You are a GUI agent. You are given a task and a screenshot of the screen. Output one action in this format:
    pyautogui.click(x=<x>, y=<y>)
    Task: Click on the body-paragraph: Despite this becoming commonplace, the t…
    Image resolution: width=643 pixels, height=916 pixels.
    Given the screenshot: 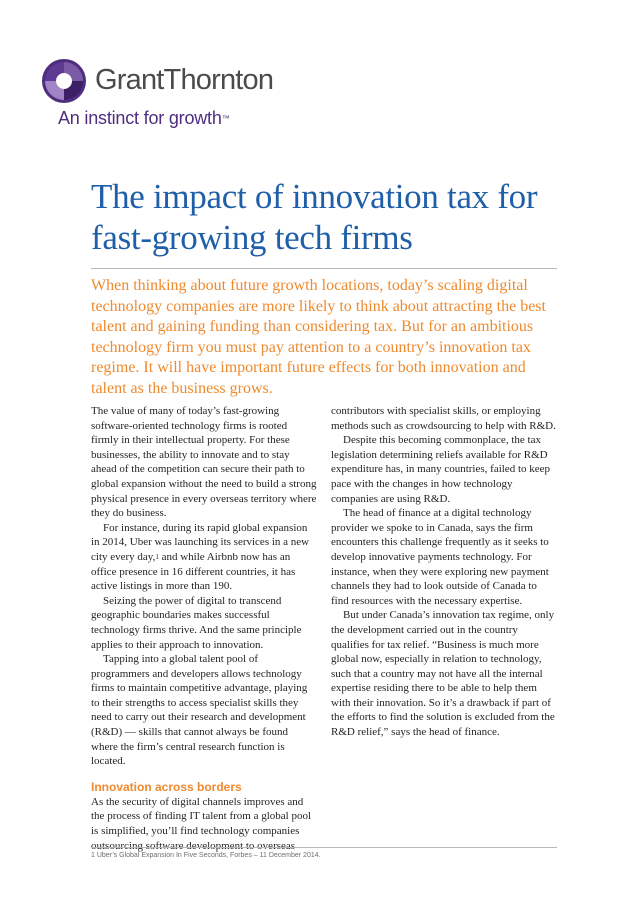 What is the action you would take?
    pyautogui.click(x=441, y=469)
    